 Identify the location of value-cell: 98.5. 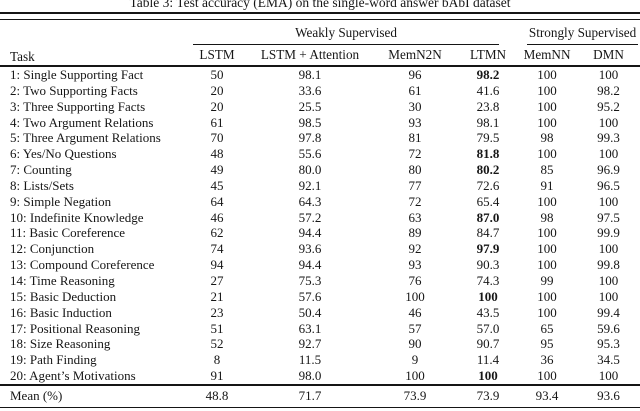
(310, 122).